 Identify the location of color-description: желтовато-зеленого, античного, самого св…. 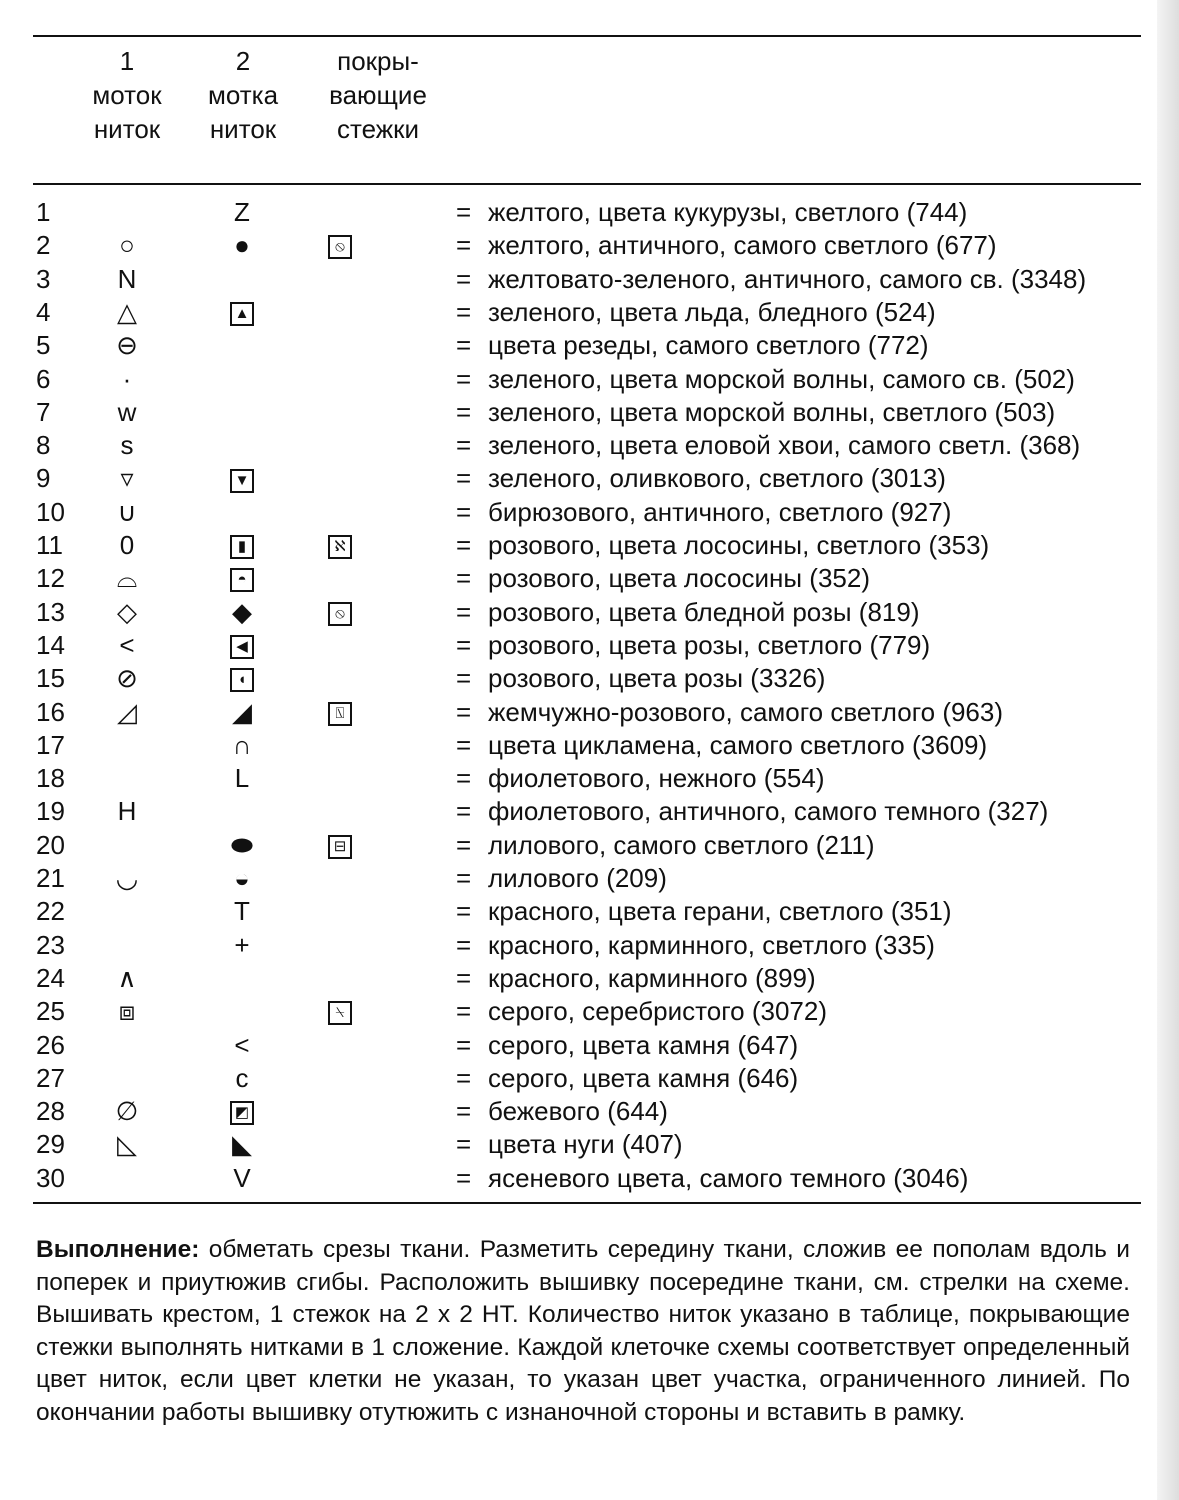
(787, 278).